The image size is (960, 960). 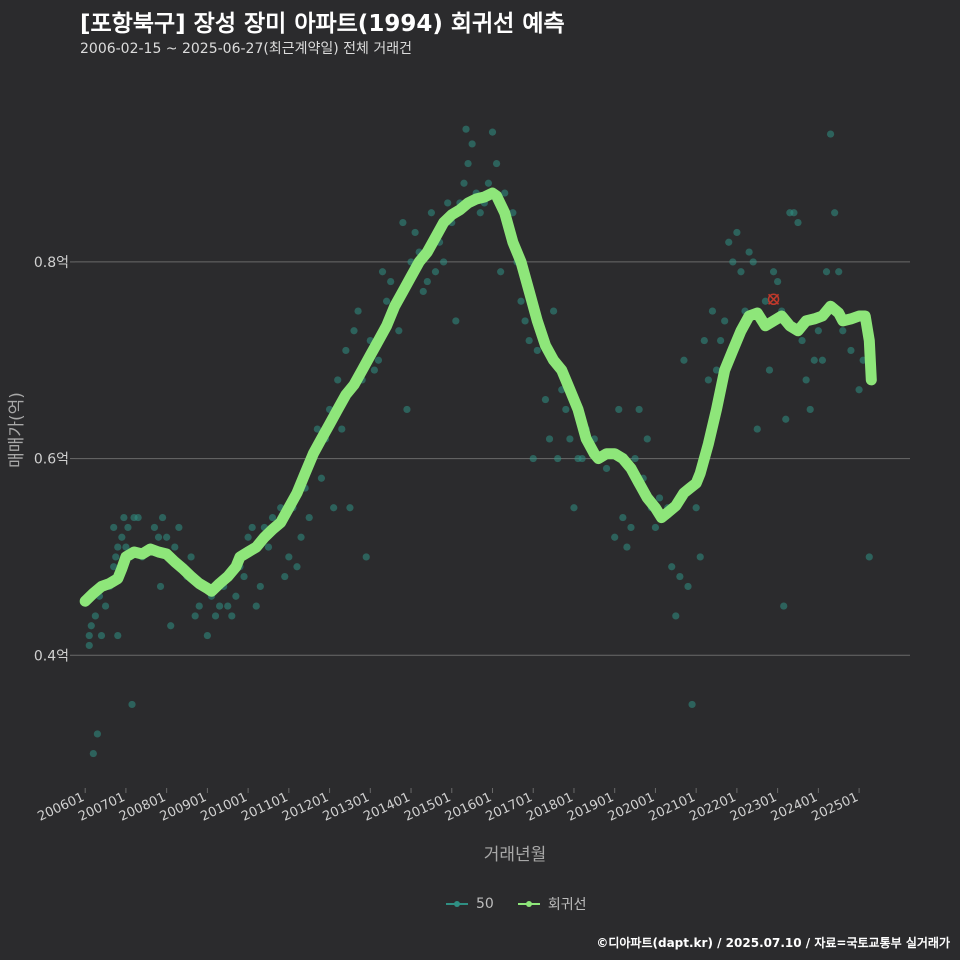 What do you see at coordinates (515, 855) in the screenshot?
I see `x-axis-label: 거래년월` at bounding box center [515, 855].